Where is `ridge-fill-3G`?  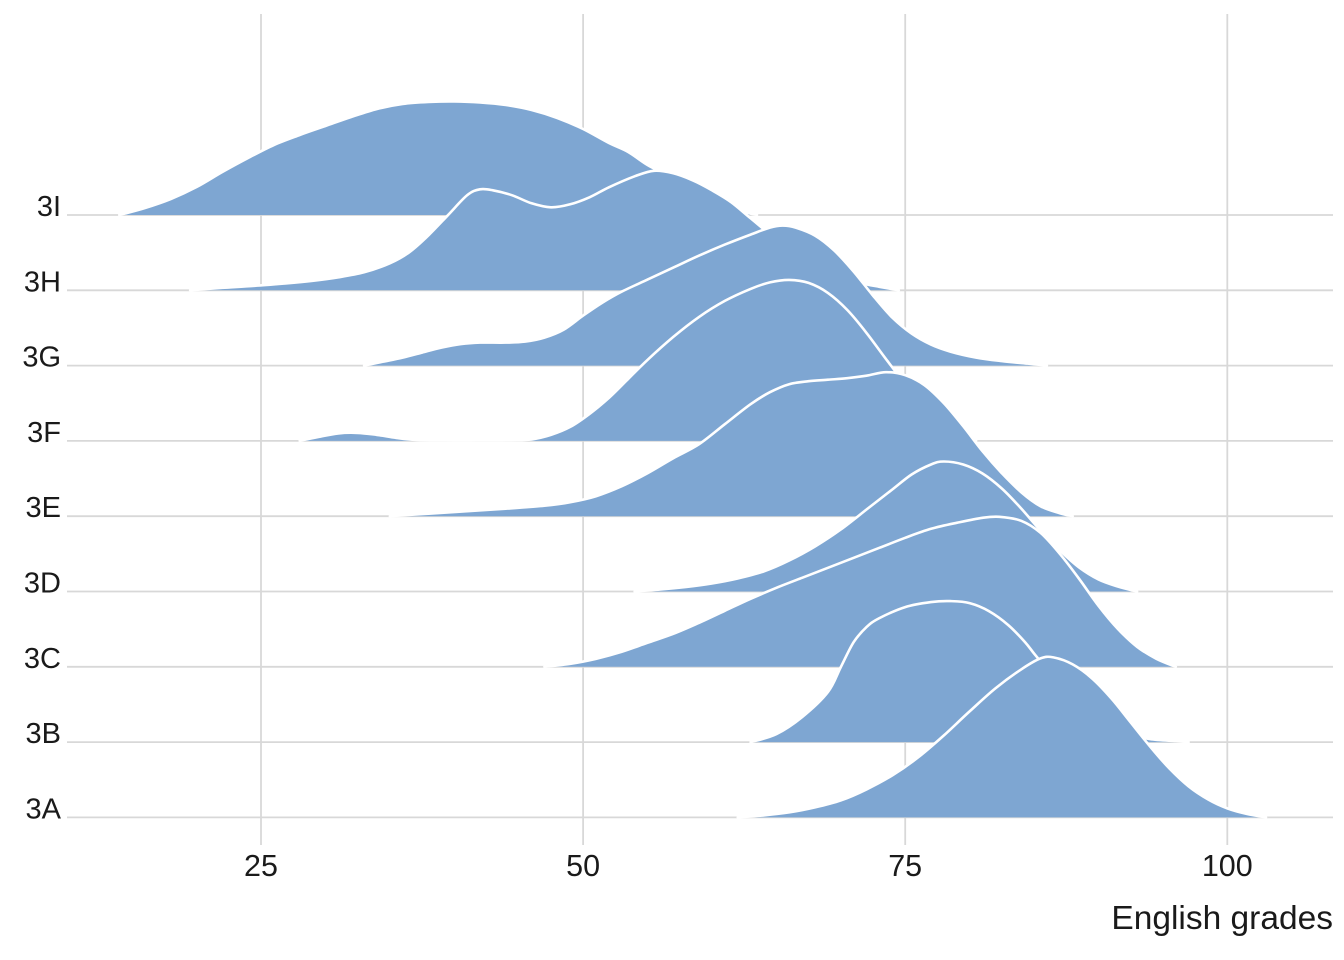
ridge-fill-3G is located at coordinates (705, 295).